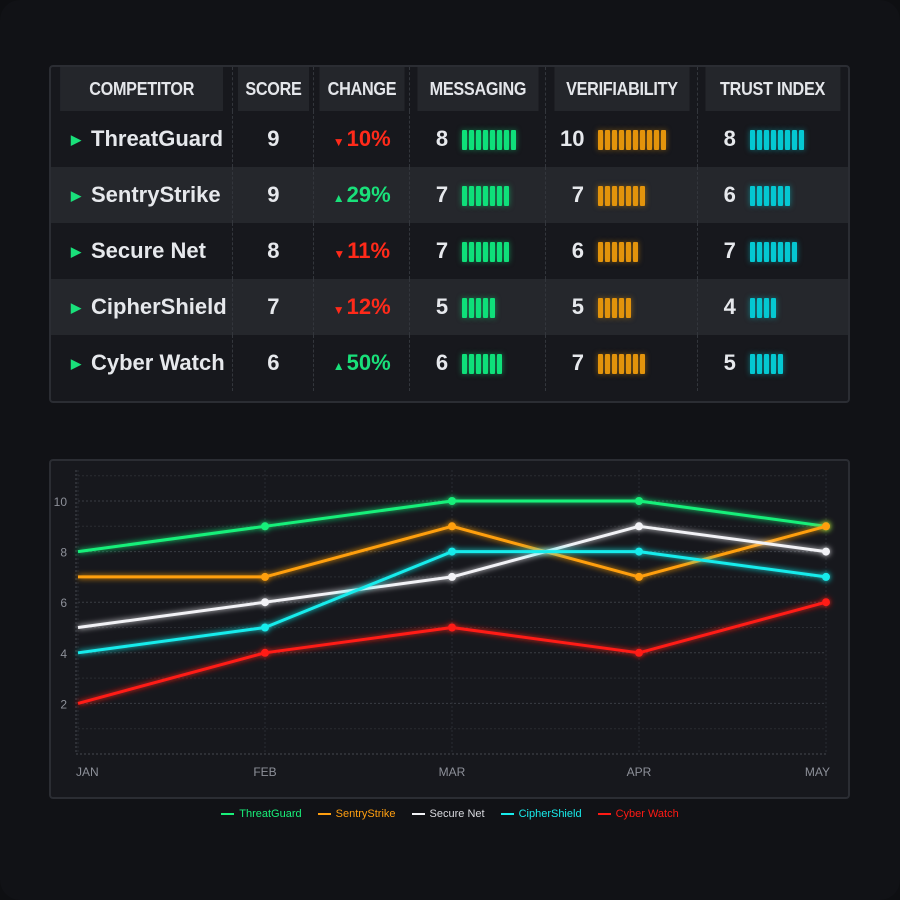 Image resolution: width=900 pixels, height=900 pixels. I want to click on trust-cell: 4, so click(772, 307).